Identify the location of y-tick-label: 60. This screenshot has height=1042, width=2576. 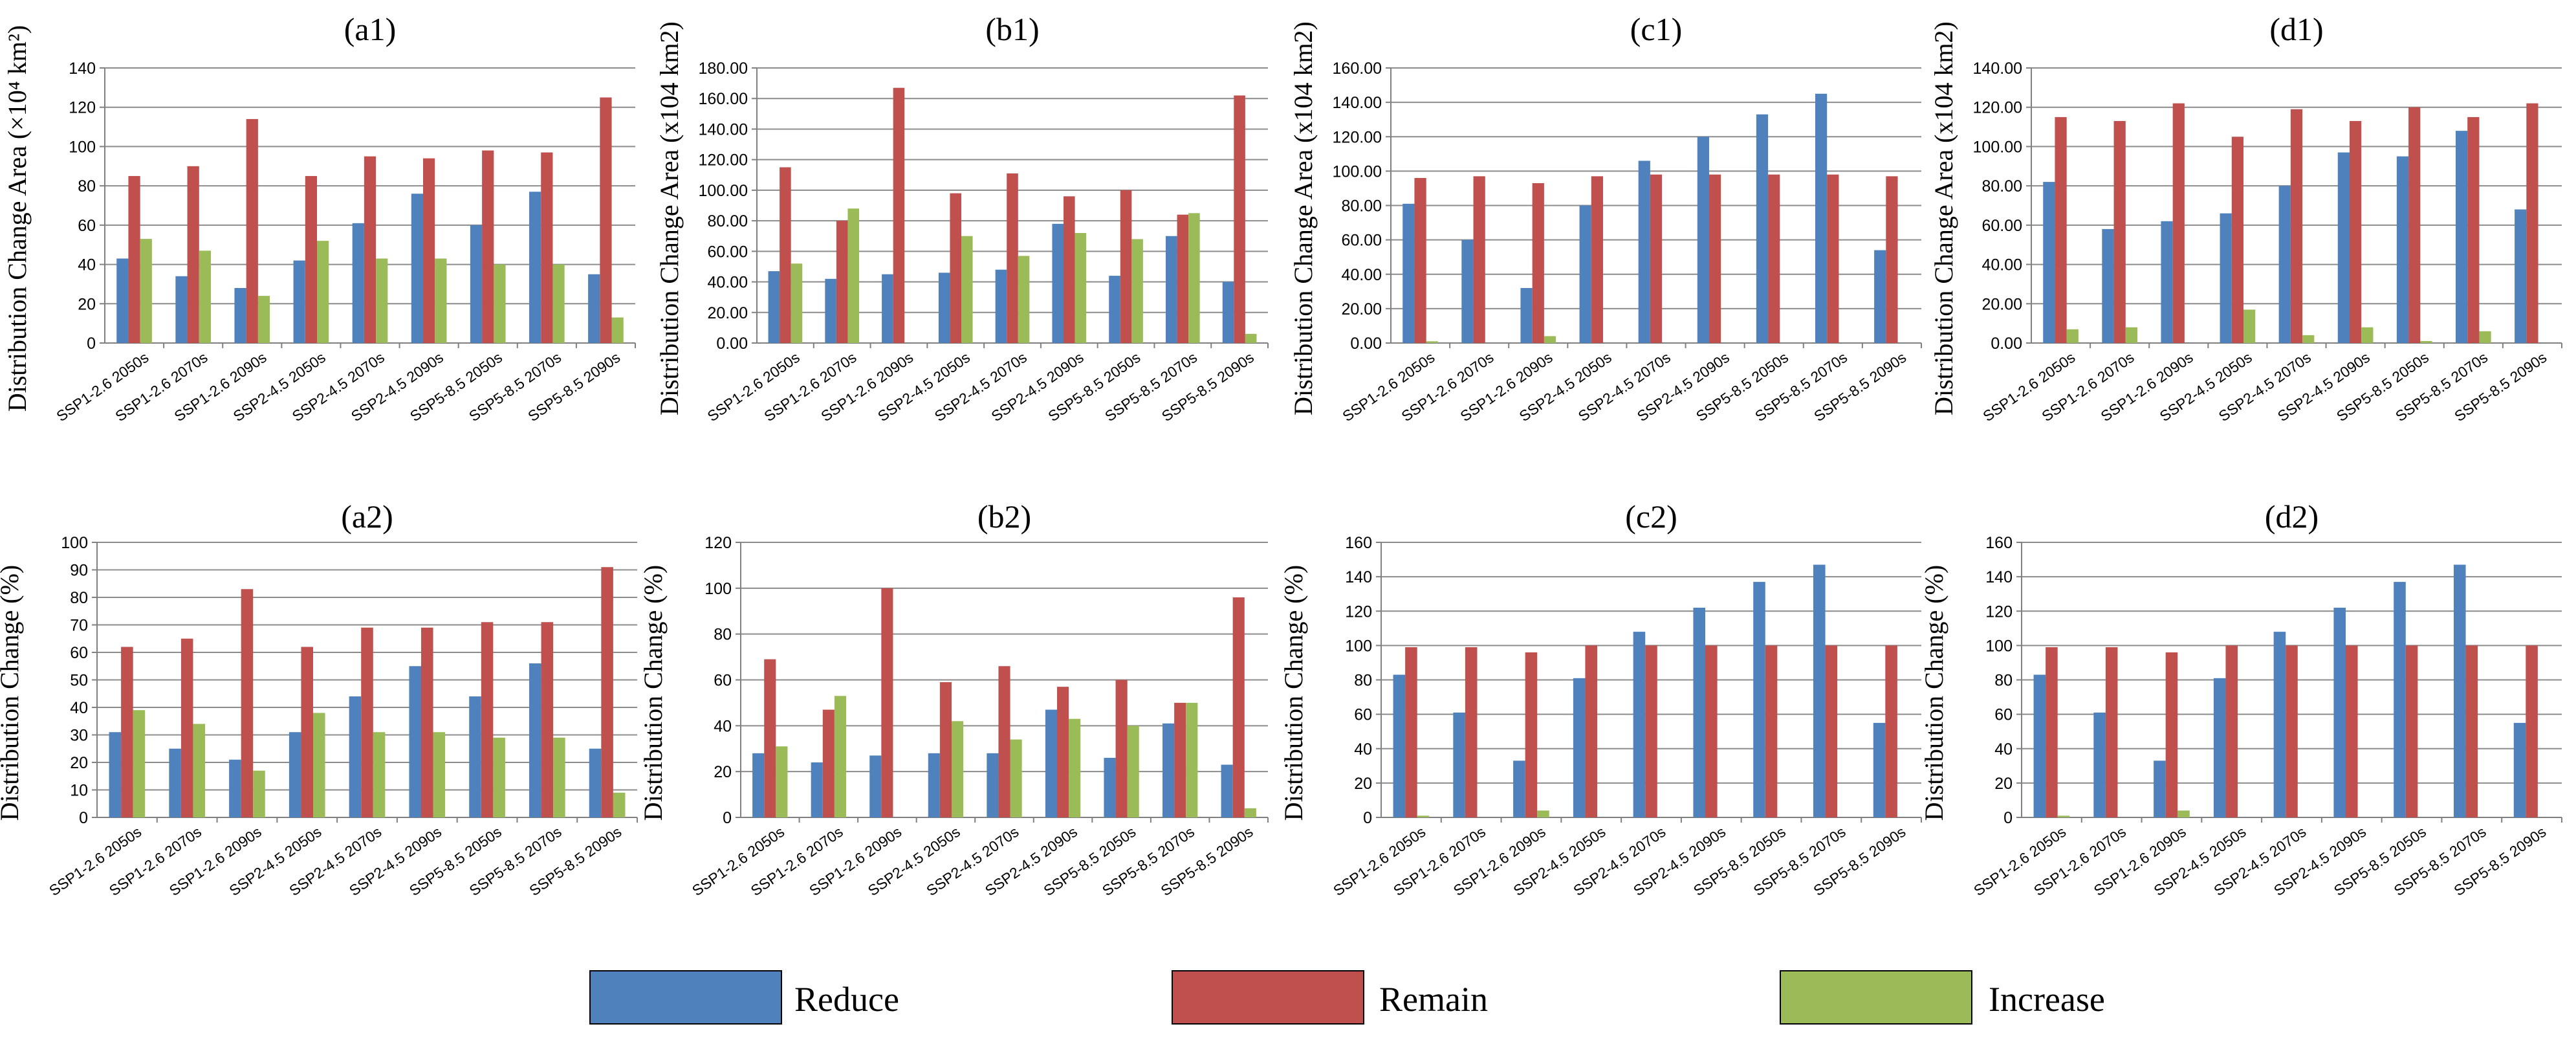
(79, 653).